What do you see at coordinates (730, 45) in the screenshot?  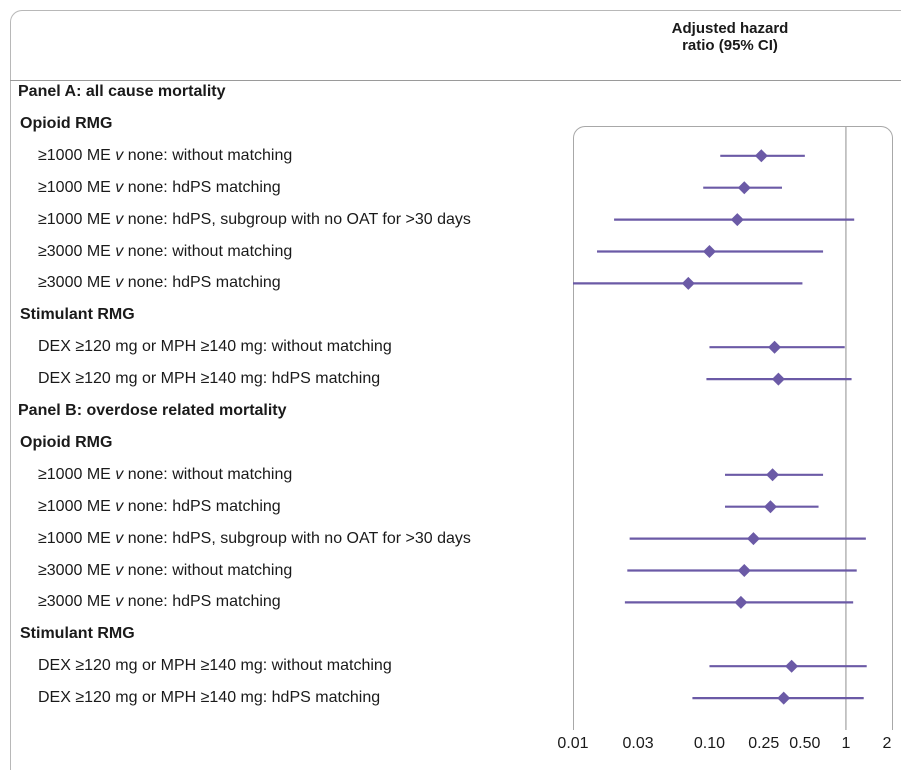 I see `column-header-line2: ratio (95% CI)` at bounding box center [730, 45].